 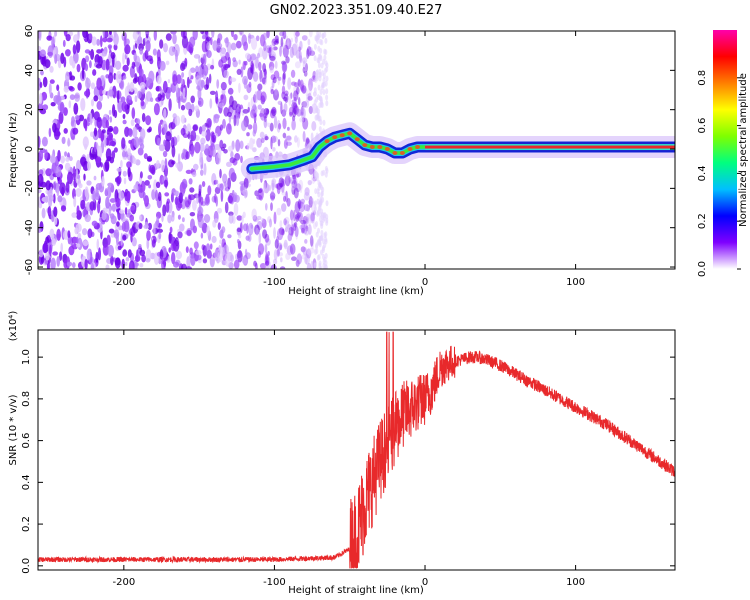 What do you see at coordinates (13, 326) in the screenshot?
I see `snr-y-multiplier: (x10⁴)` at bounding box center [13, 326].